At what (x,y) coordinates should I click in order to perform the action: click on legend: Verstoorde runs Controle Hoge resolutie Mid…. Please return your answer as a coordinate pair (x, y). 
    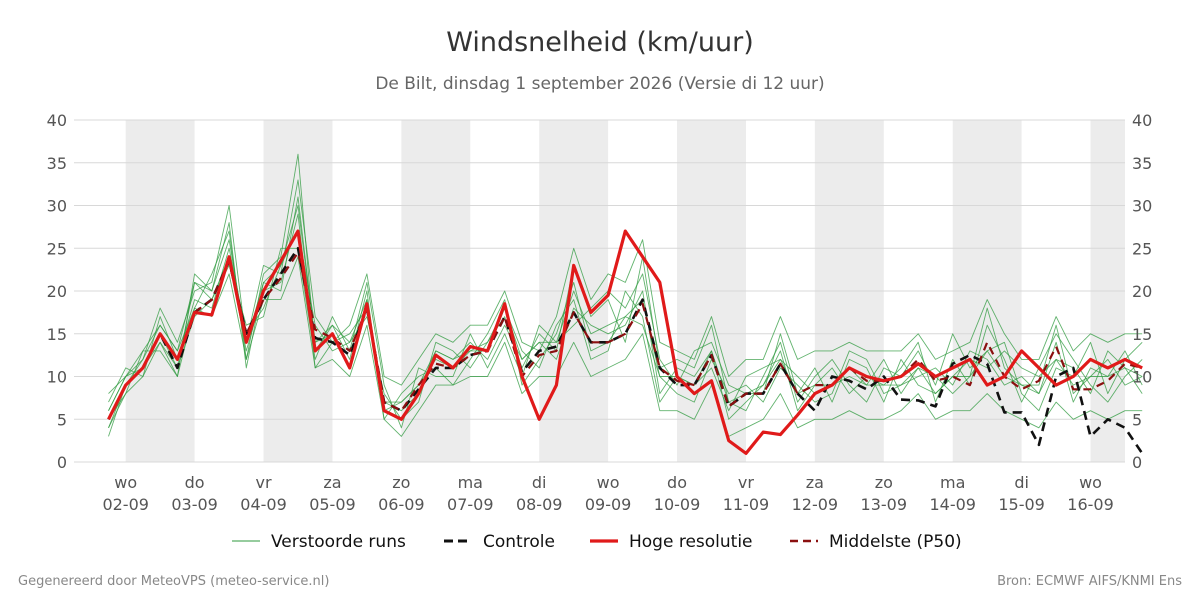
    Looking at the image, I should click on (597, 542).